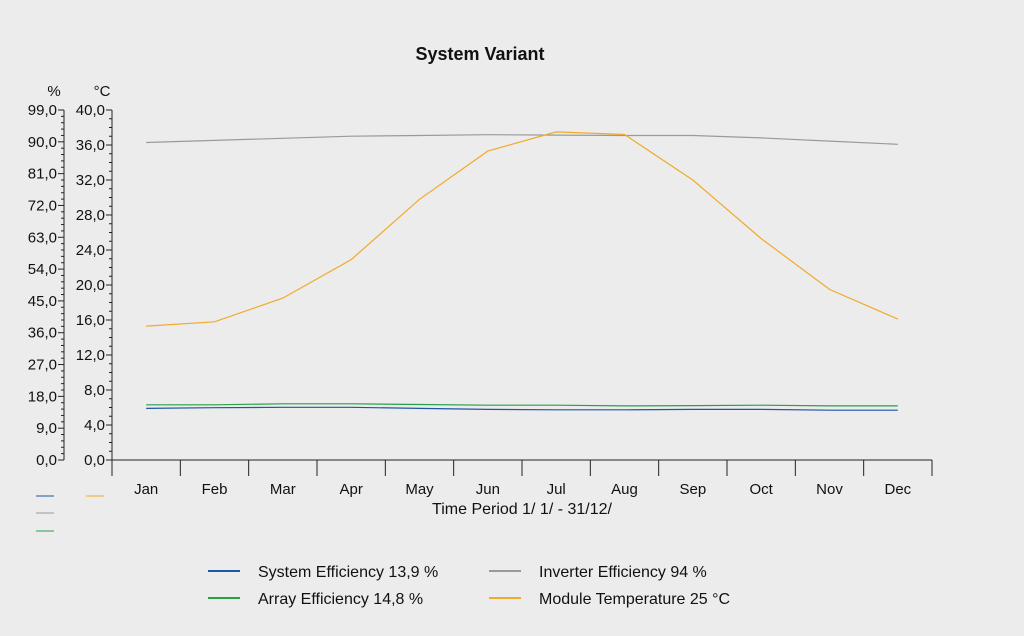 The height and width of the screenshot is (636, 1024). I want to click on legend-label-array-efficiency: Array Efficiency 14,8 %, so click(340, 599).